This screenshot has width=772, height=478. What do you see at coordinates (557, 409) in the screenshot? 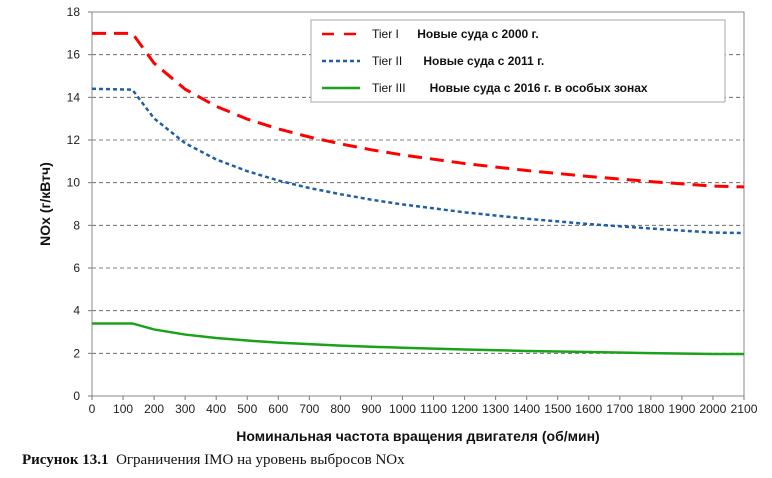
I see `x-tick-label: 1500` at bounding box center [557, 409].